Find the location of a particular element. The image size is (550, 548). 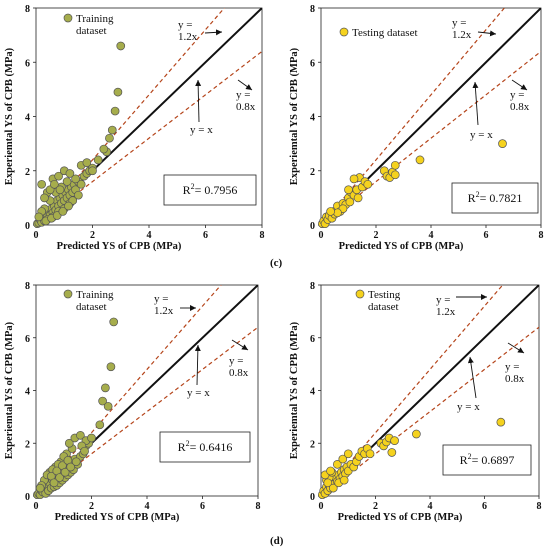

legend-label: Training is located at coordinates (95, 295).